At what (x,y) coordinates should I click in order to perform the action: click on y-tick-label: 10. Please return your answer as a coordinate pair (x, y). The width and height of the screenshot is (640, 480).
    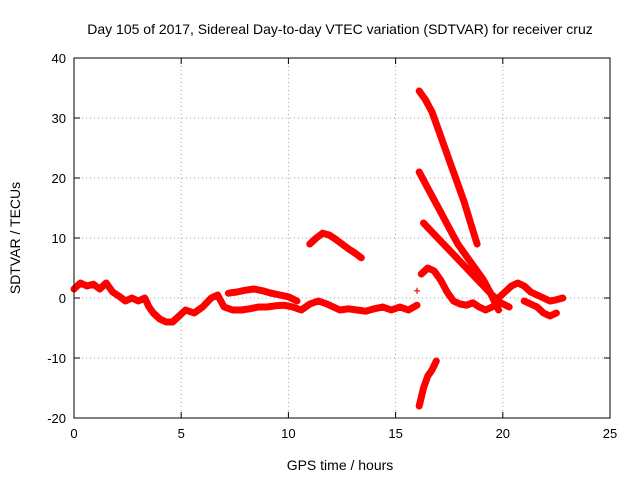
    Looking at the image, I should click on (59, 238).